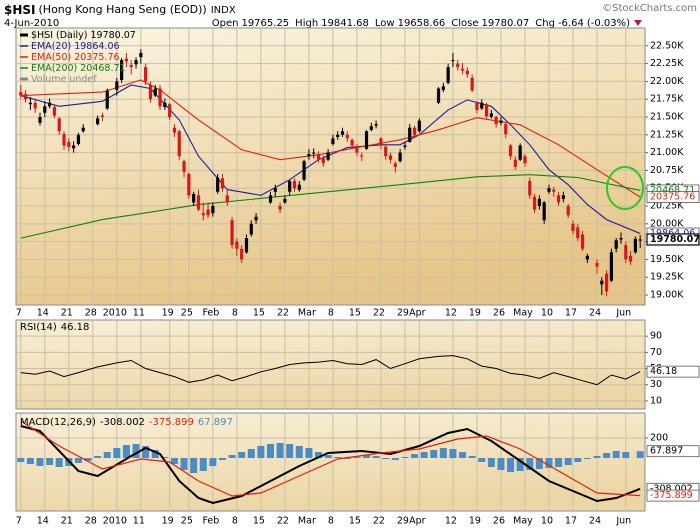  What do you see at coordinates (656, 384) in the screenshot?
I see `y-tick-label: 30` at bounding box center [656, 384].